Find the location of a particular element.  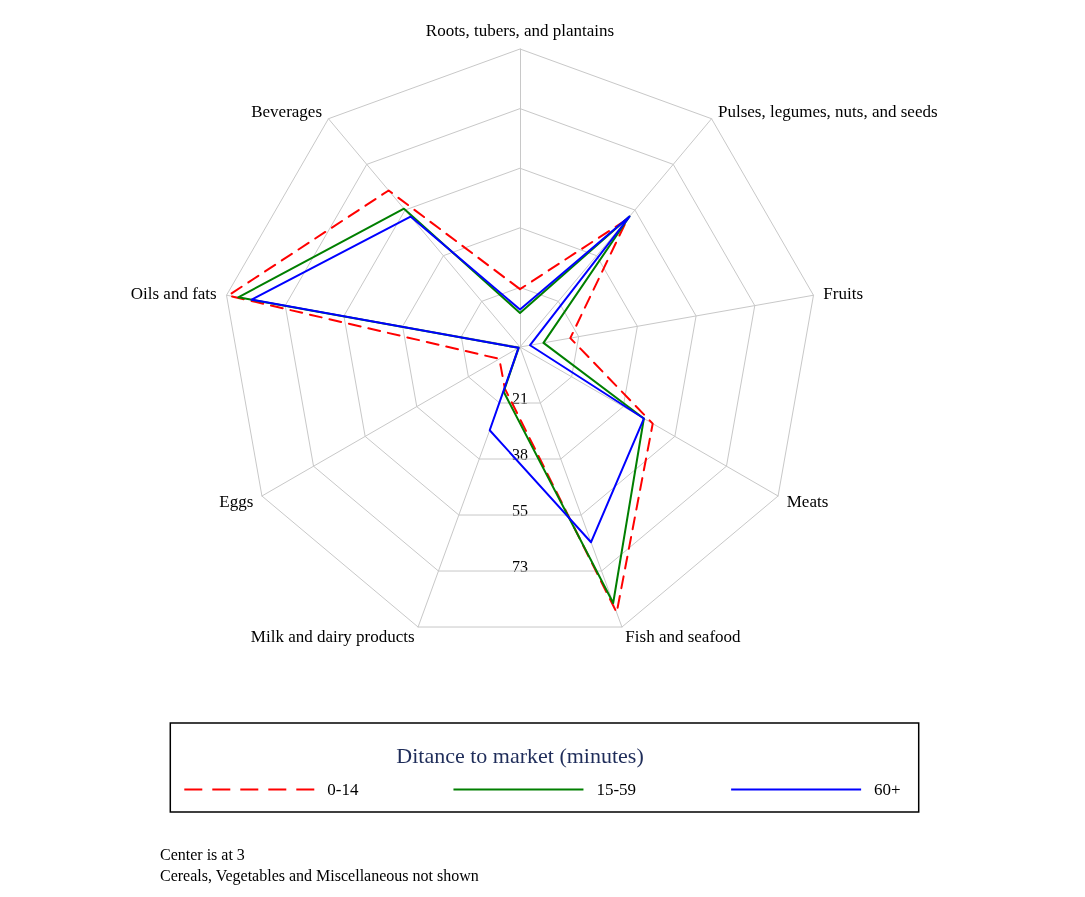

legend-label: 0-14 is located at coordinates (343, 789).